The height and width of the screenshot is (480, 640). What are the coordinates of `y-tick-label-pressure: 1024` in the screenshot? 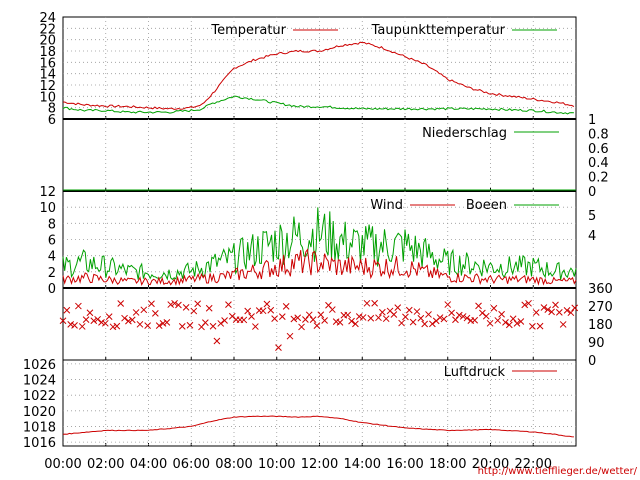 It's located at (39, 381).